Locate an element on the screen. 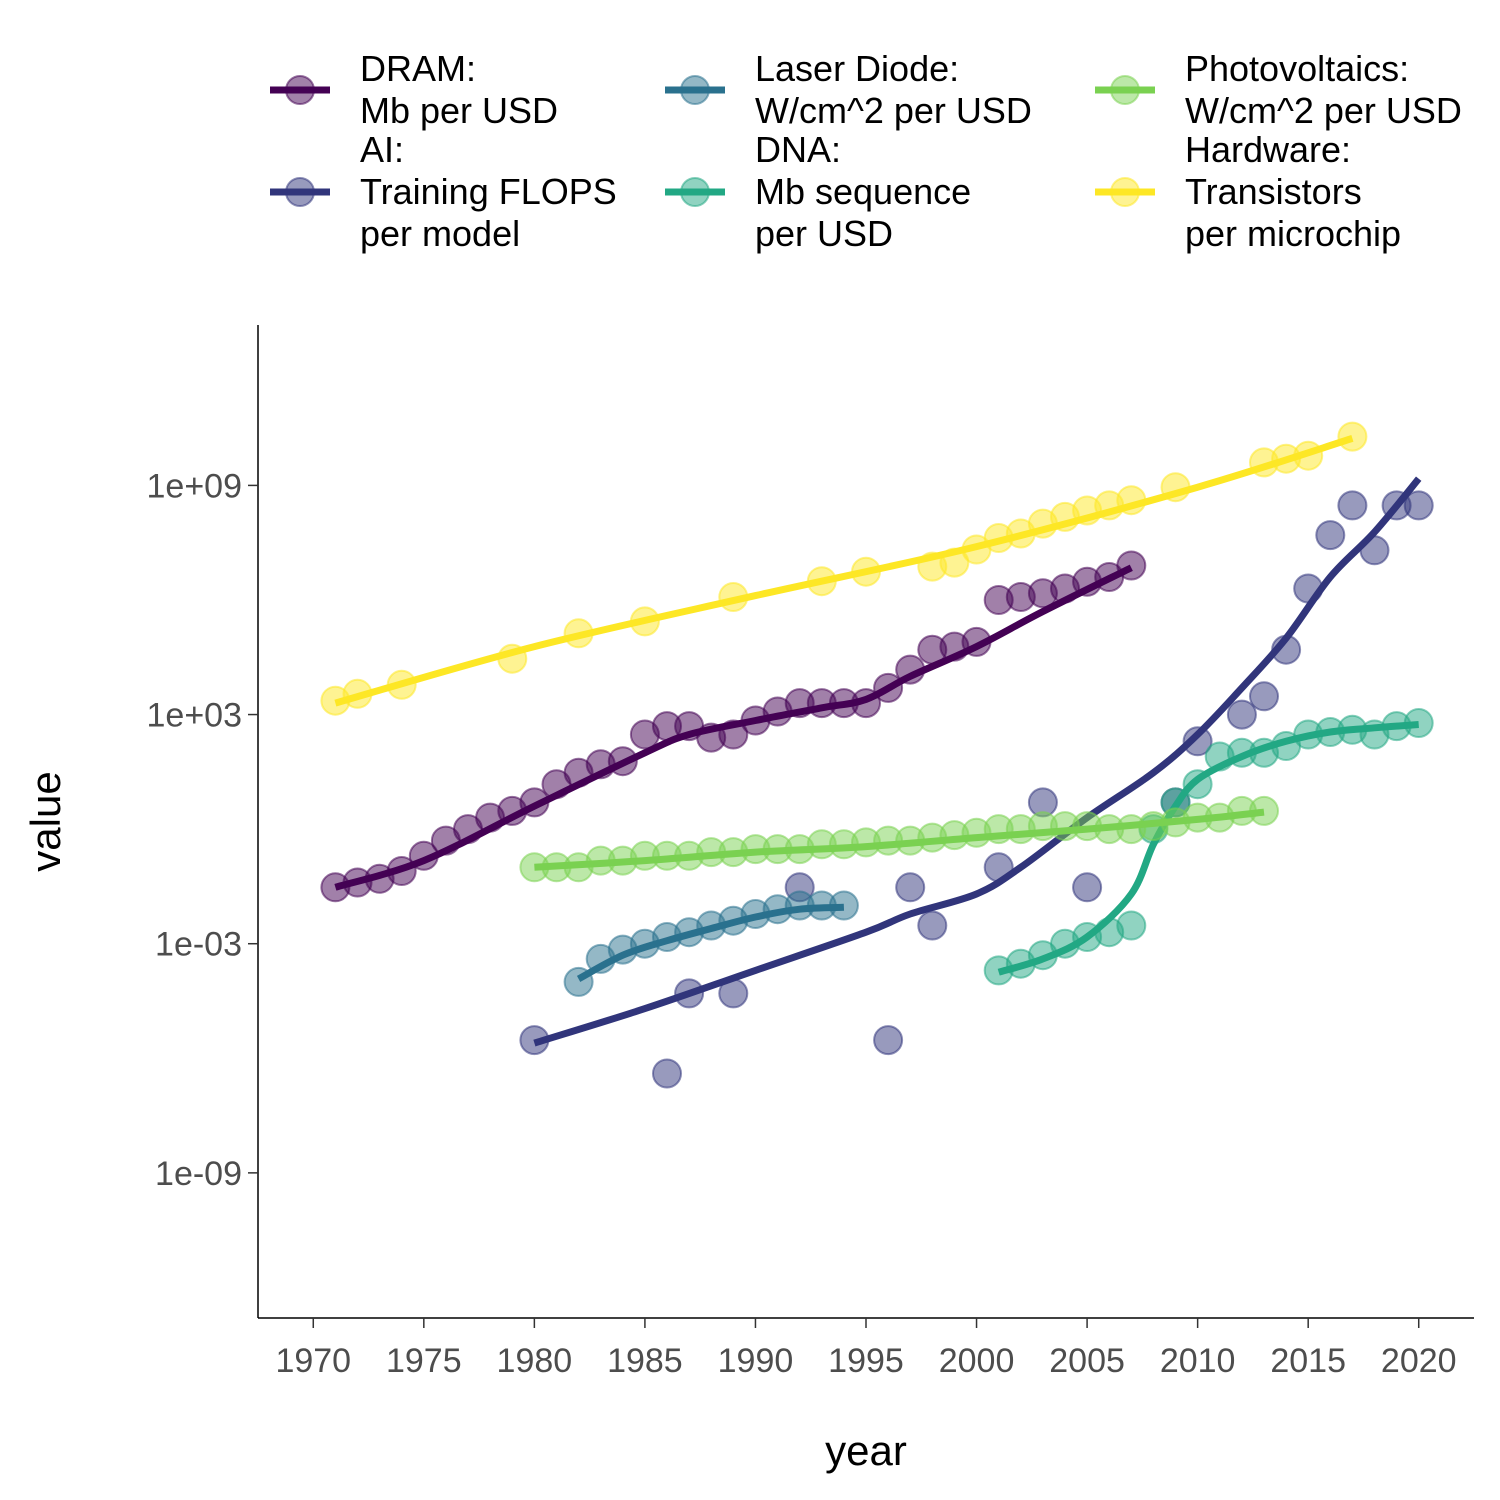 The image size is (1500, 1500). legend-item: DNA: Mb sequence per USD is located at coordinates (818, 191).